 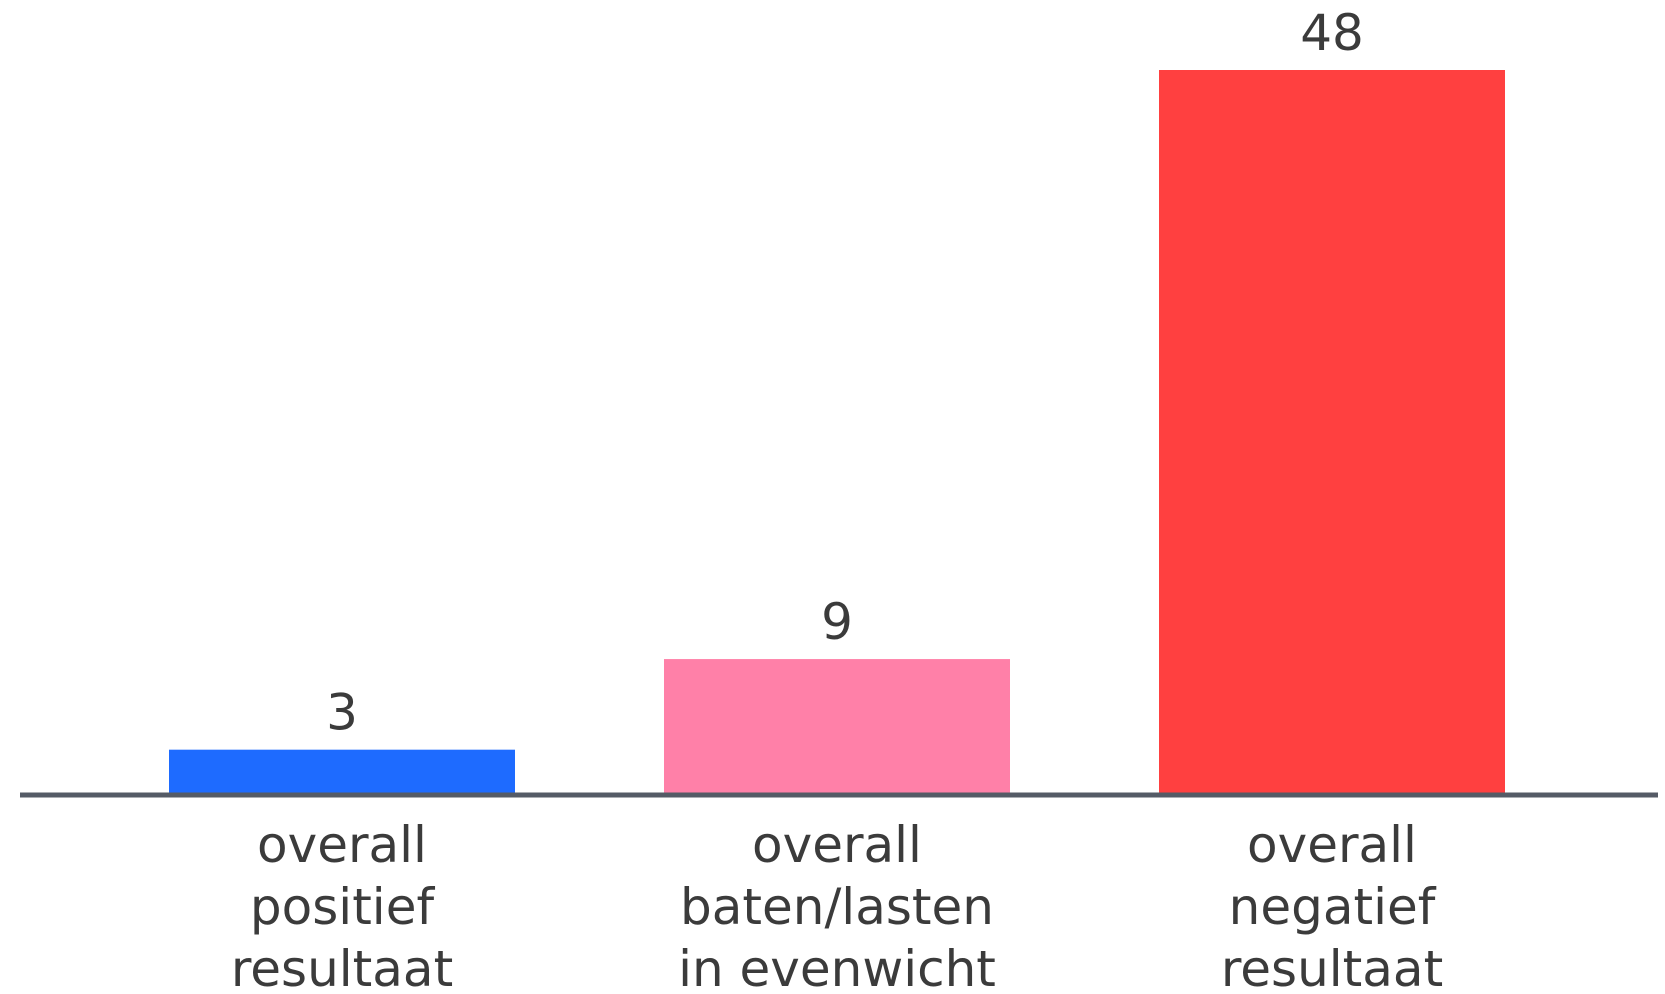 I want to click on category-label-3-line-2: negatief, so click(x=1333, y=907).